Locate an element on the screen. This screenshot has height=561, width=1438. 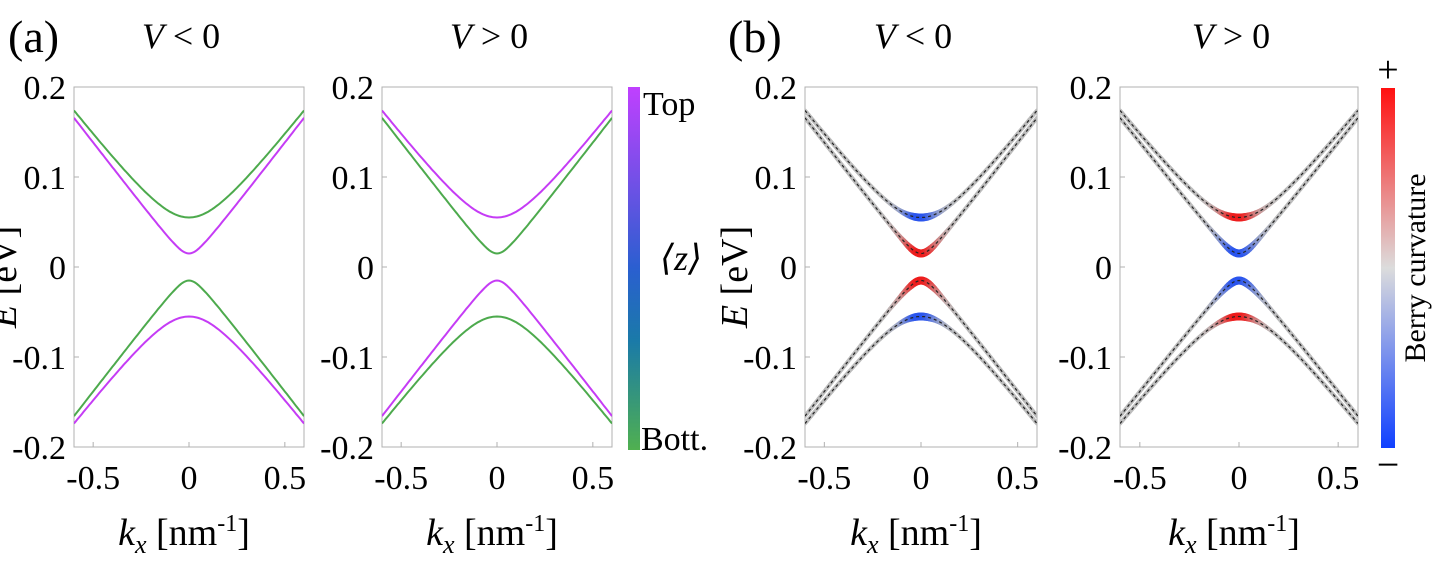
colorbar-z-bottom-label: Bott. is located at coordinates (674, 439).